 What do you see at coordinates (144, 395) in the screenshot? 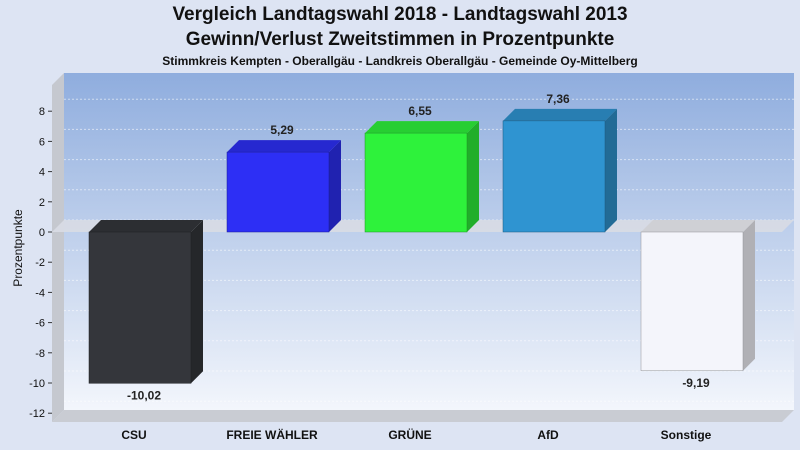
I see `data-label: -10,02` at bounding box center [144, 395].